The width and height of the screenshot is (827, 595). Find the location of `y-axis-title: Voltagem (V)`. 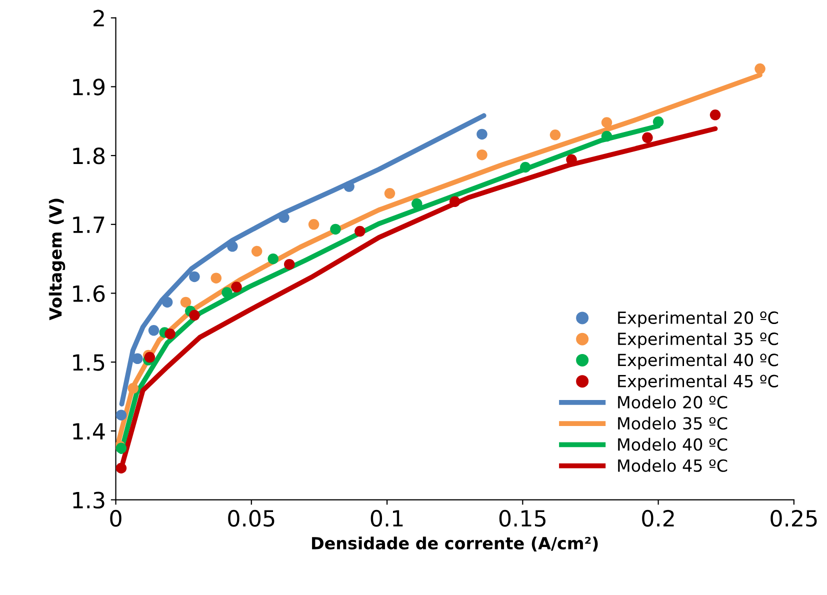

y-axis-title: Voltagem (V) is located at coordinates (57, 259).